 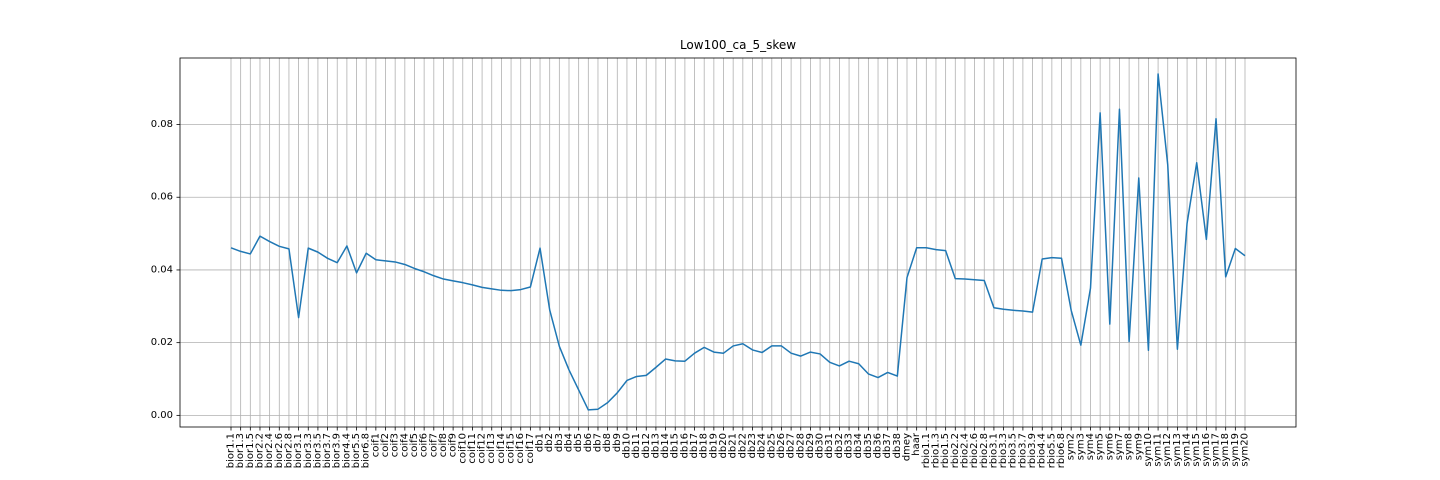 What do you see at coordinates (897, 445) in the screenshot?
I see `x-tick-label: db38` at bounding box center [897, 445].